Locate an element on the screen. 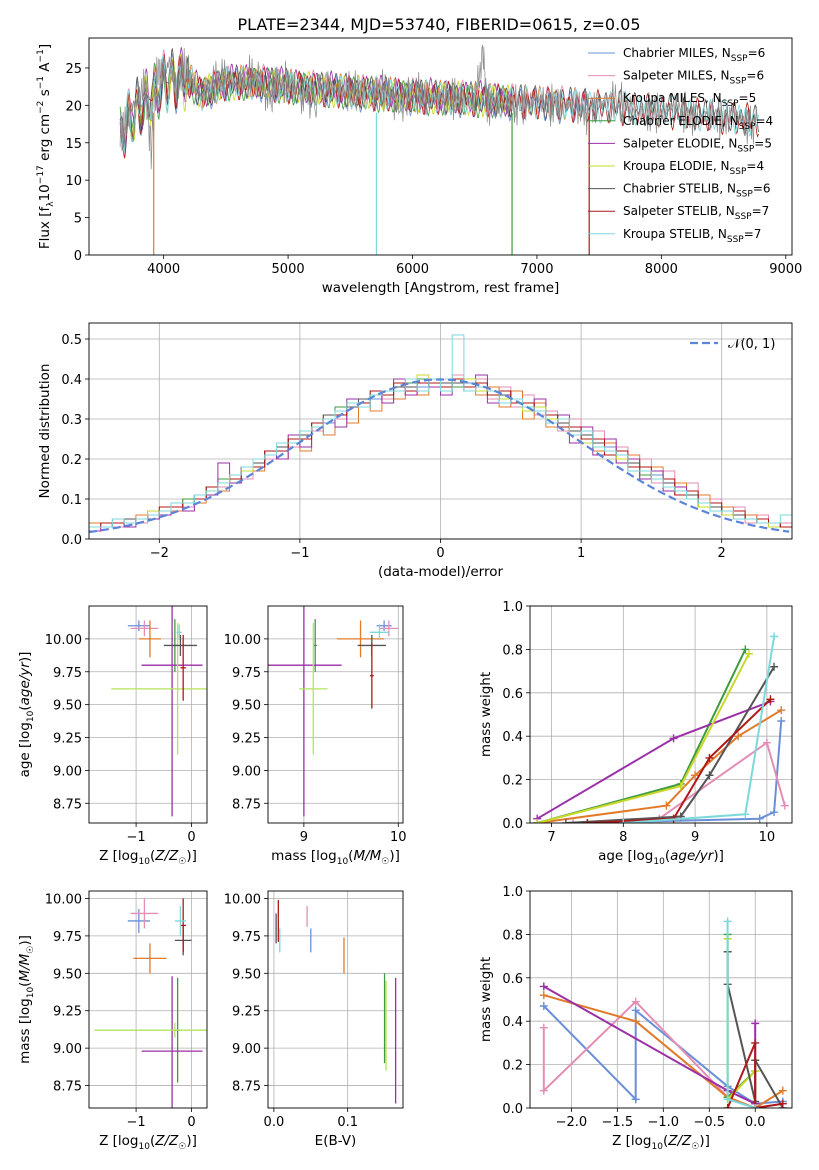  spectrum-data-line is located at coordinates (438, 107).